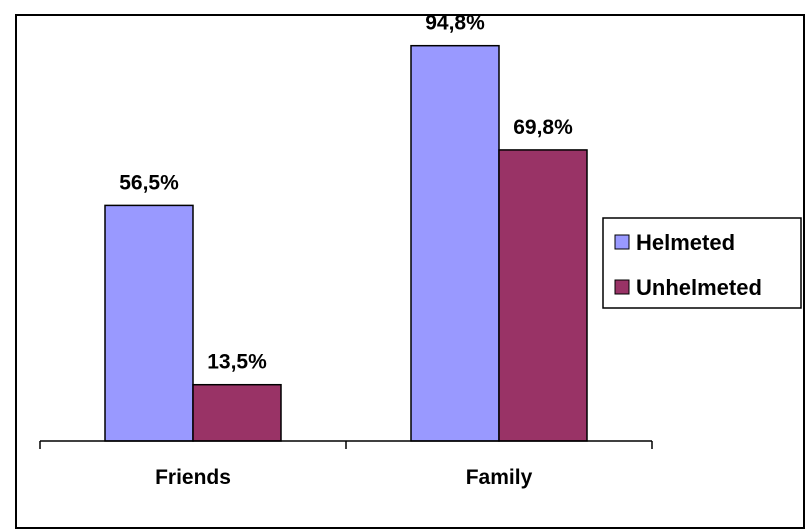  What do you see at coordinates (543, 127) in the screenshot?
I see `data-label-family-unhelmeted: 69,8%` at bounding box center [543, 127].